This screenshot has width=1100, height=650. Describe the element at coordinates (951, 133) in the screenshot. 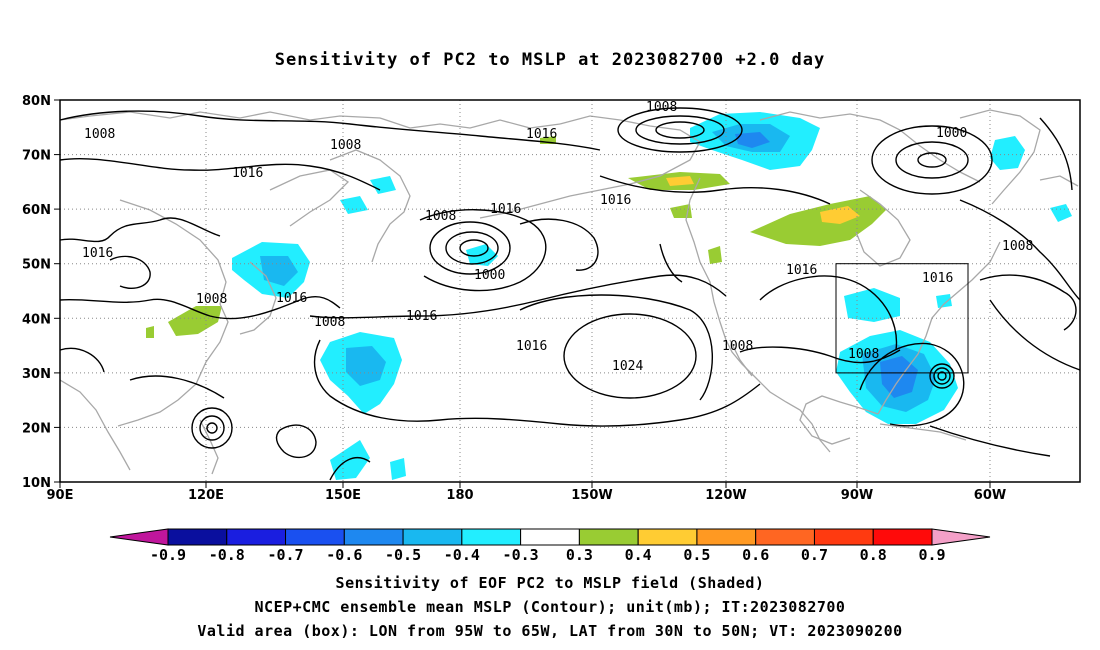

I see `contour-label: 1000` at that location.